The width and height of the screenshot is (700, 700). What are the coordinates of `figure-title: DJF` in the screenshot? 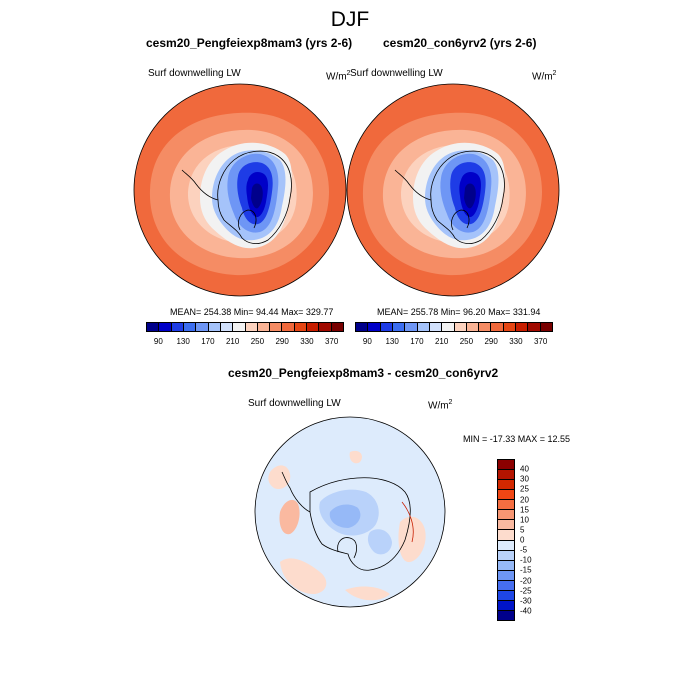 It's located at (350, 19).